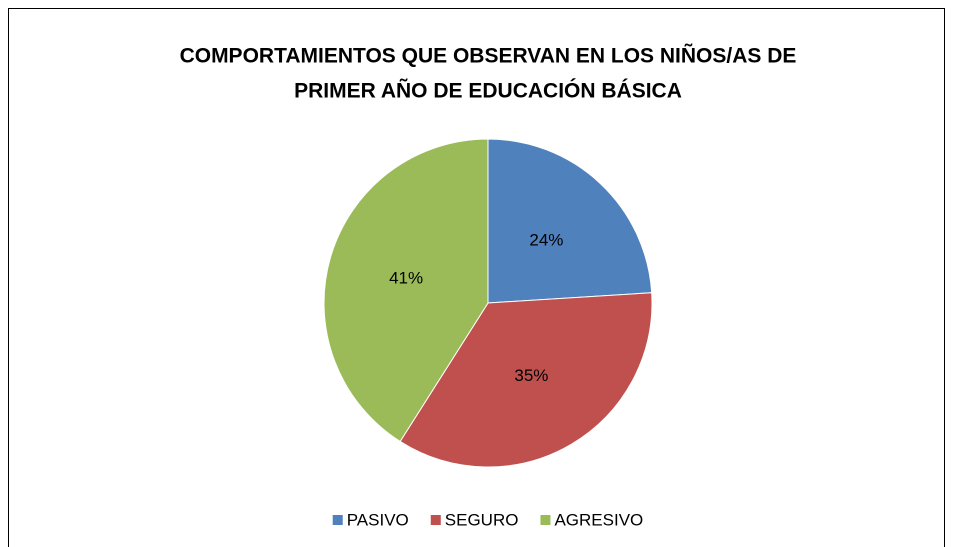  I want to click on chart-title: PRIMER AÑO DE EDUCACIÓN BÁSICA, so click(488, 91).